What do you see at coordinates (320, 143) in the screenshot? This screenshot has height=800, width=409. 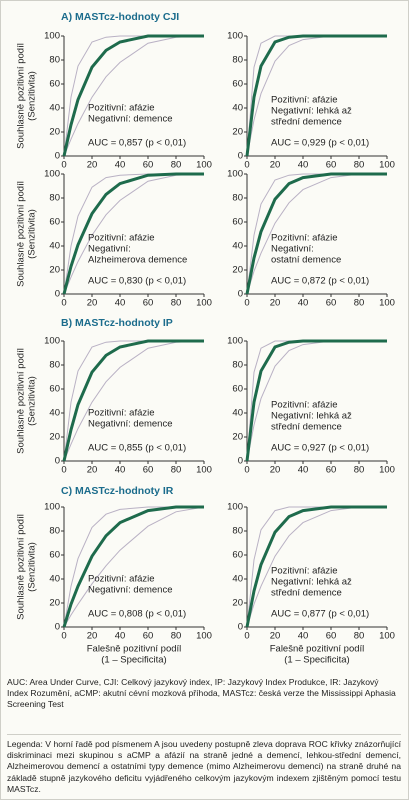 I see `annotation: AUC = 0,929 (p < 0,01)` at bounding box center [320, 143].